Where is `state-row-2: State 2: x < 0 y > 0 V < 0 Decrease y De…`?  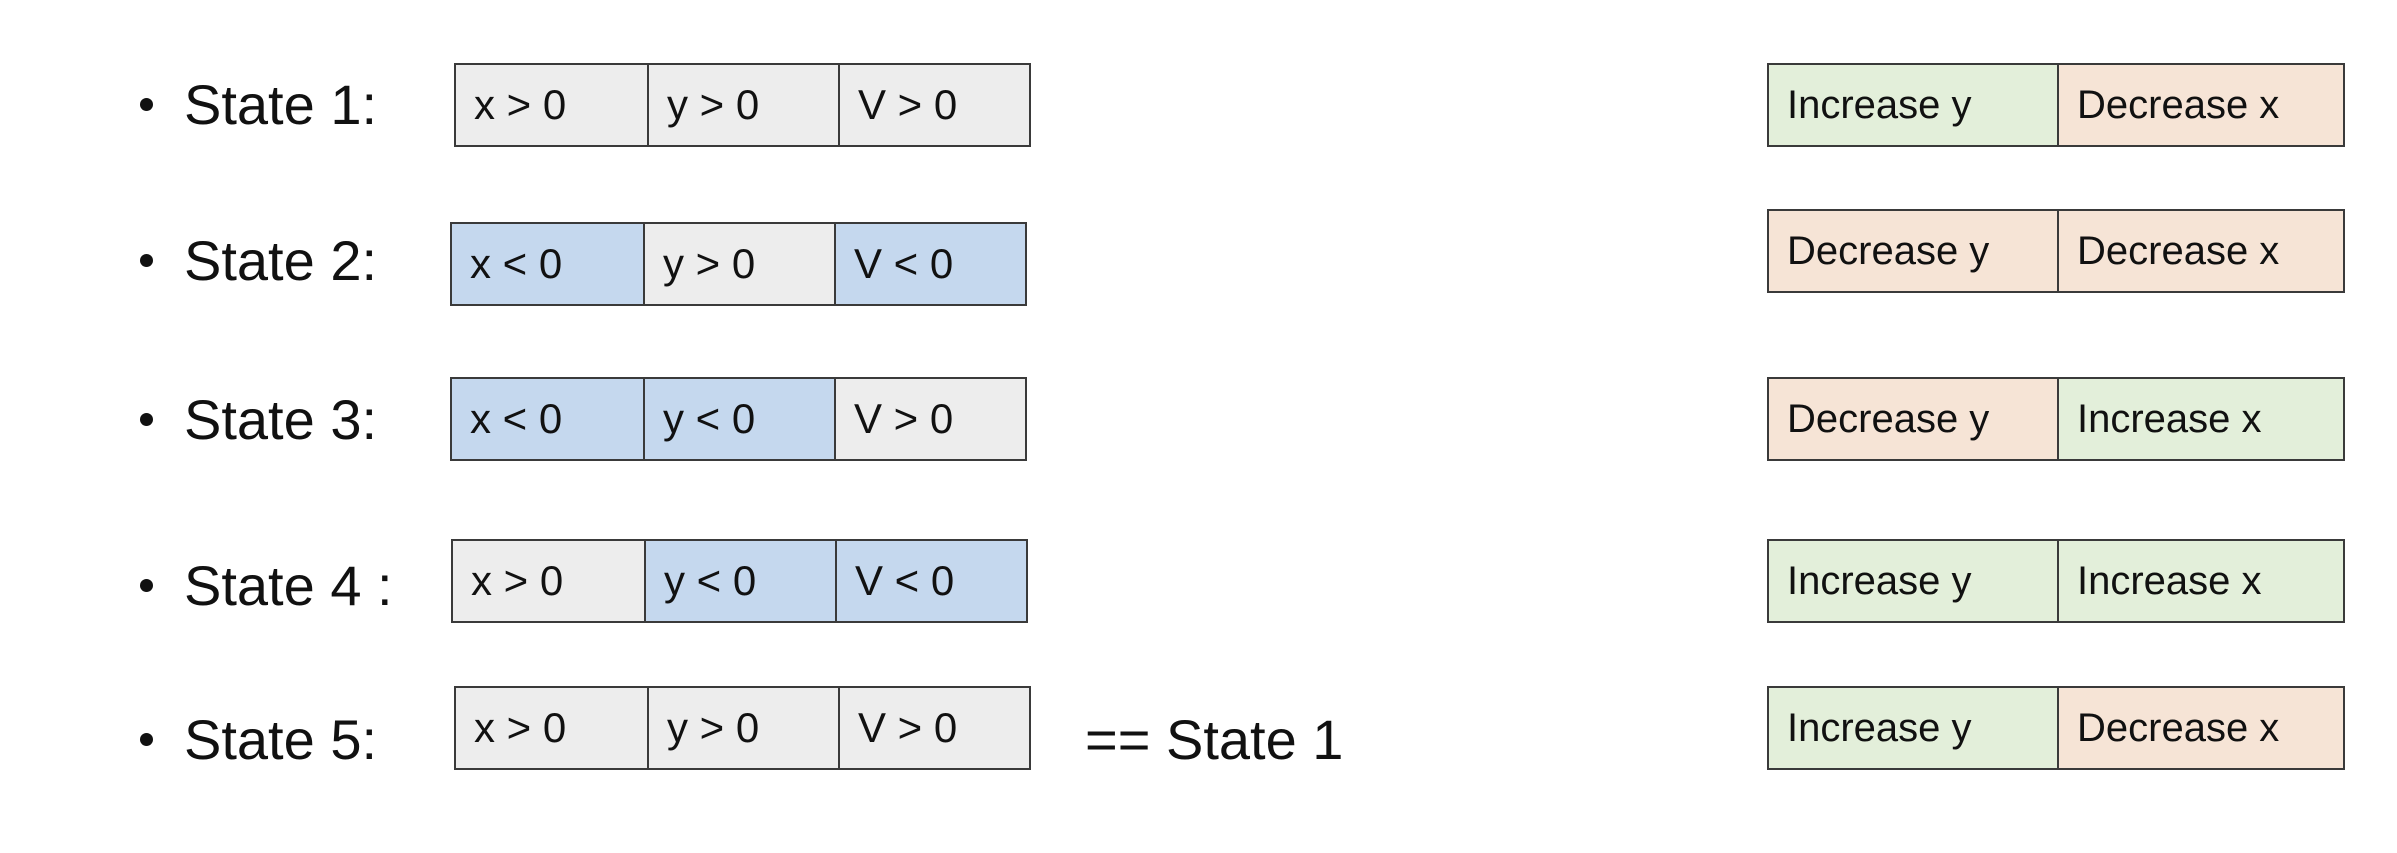
state-row-2: State 2: x < 0 y > 0 V < 0 Decrease y De… is located at coordinates (1198, 257).